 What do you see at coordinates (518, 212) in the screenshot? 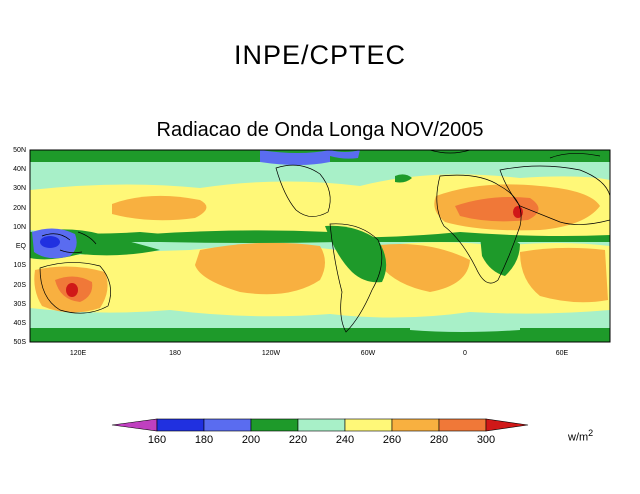
I see `field-sahara-red-spot` at bounding box center [518, 212].